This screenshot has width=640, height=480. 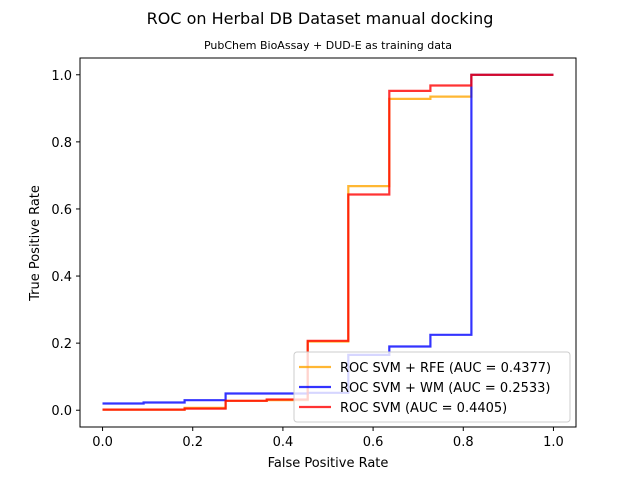 I want to click on legend-box, so click(x=432, y=387).